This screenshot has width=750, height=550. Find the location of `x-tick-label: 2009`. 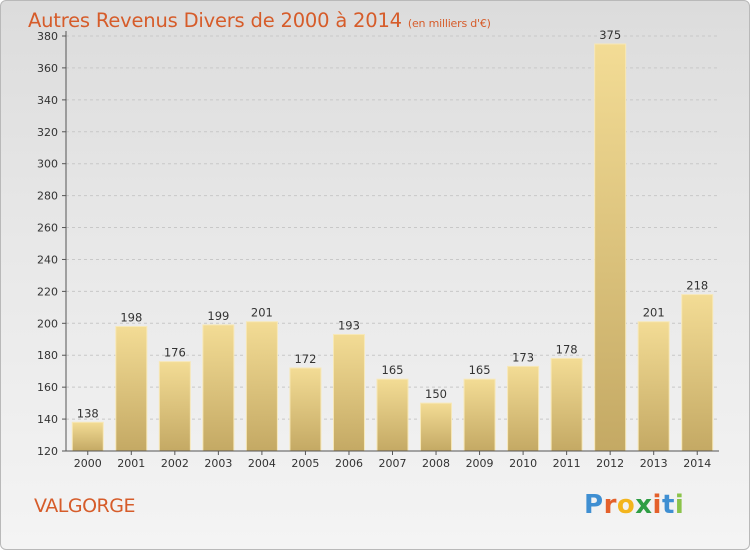

x-tick-label: 2009 is located at coordinates (480, 463).